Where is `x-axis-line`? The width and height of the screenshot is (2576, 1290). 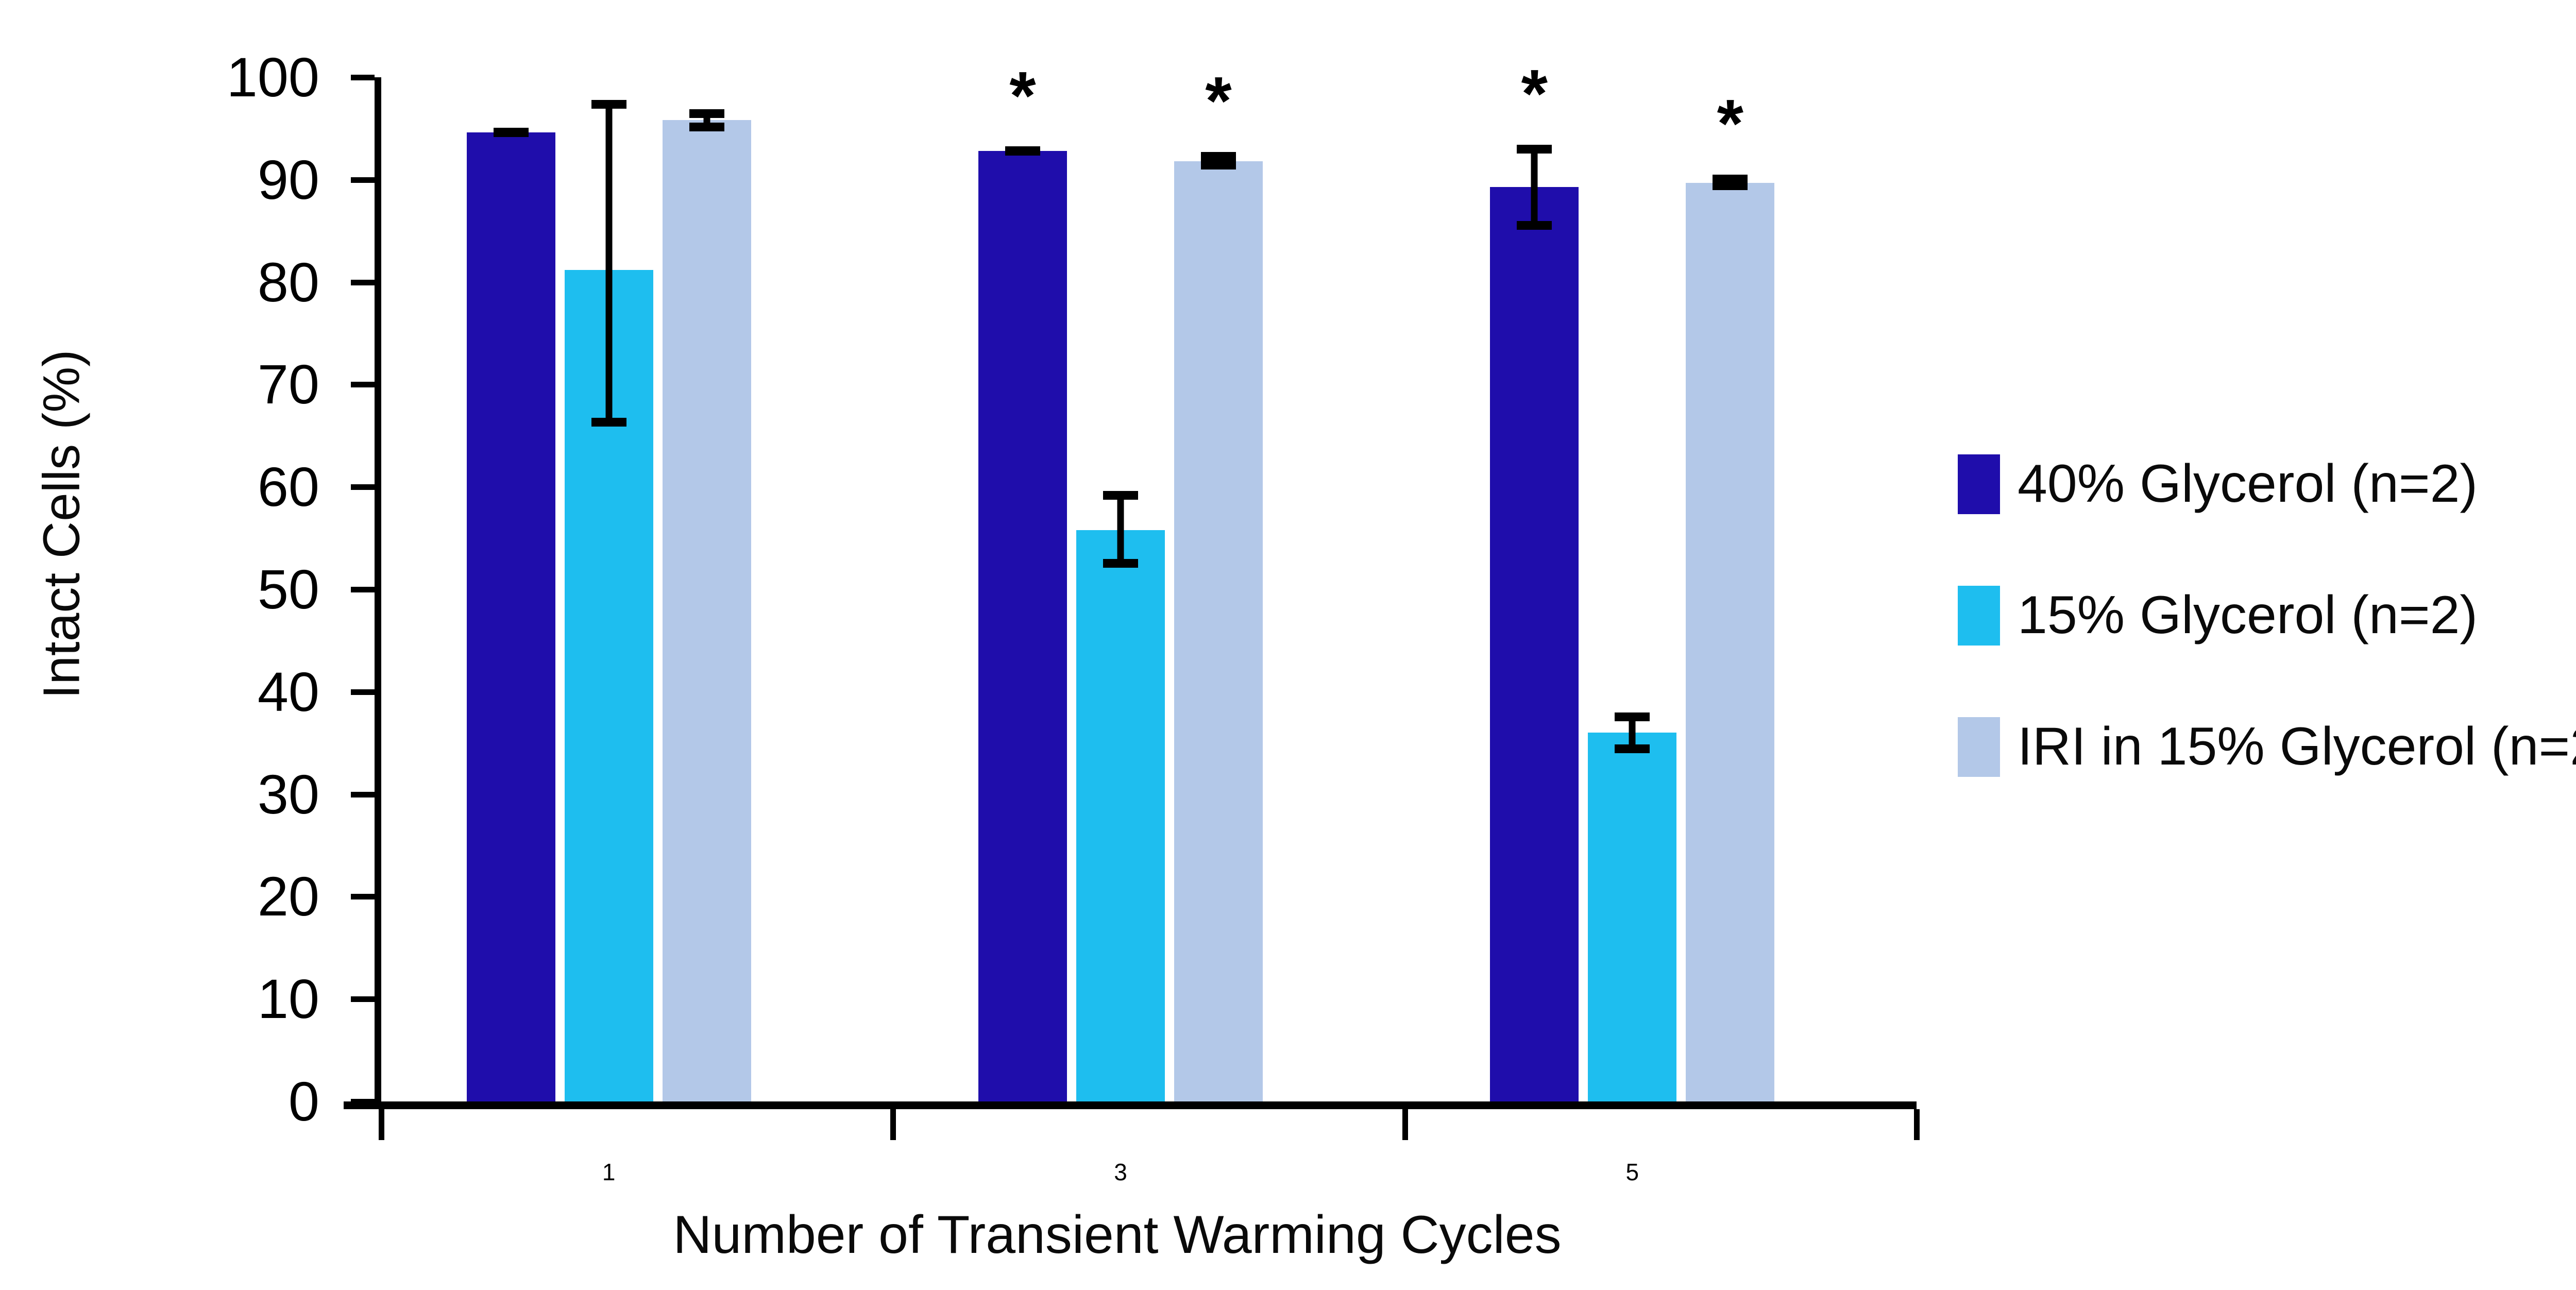 x-axis-line is located at coordinates (1130, 1105).